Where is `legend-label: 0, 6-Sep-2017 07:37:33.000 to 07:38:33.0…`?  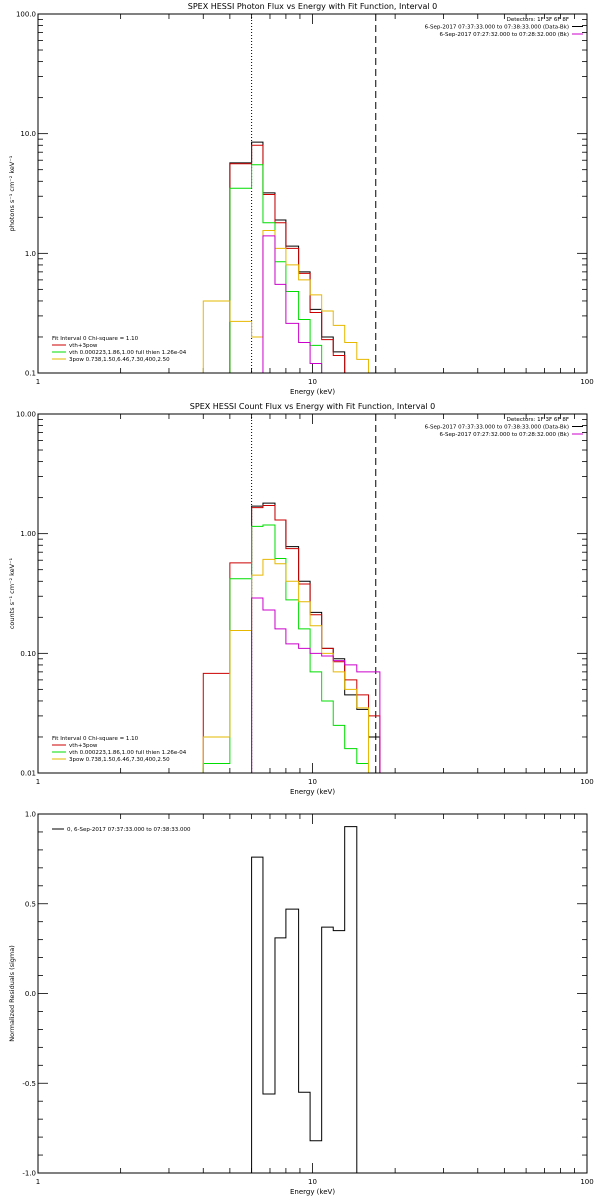 legend-label: 0, 6-Sep-2017 07:37:33.000 to 07:38:33.0… is located at coordinates (129, 830).